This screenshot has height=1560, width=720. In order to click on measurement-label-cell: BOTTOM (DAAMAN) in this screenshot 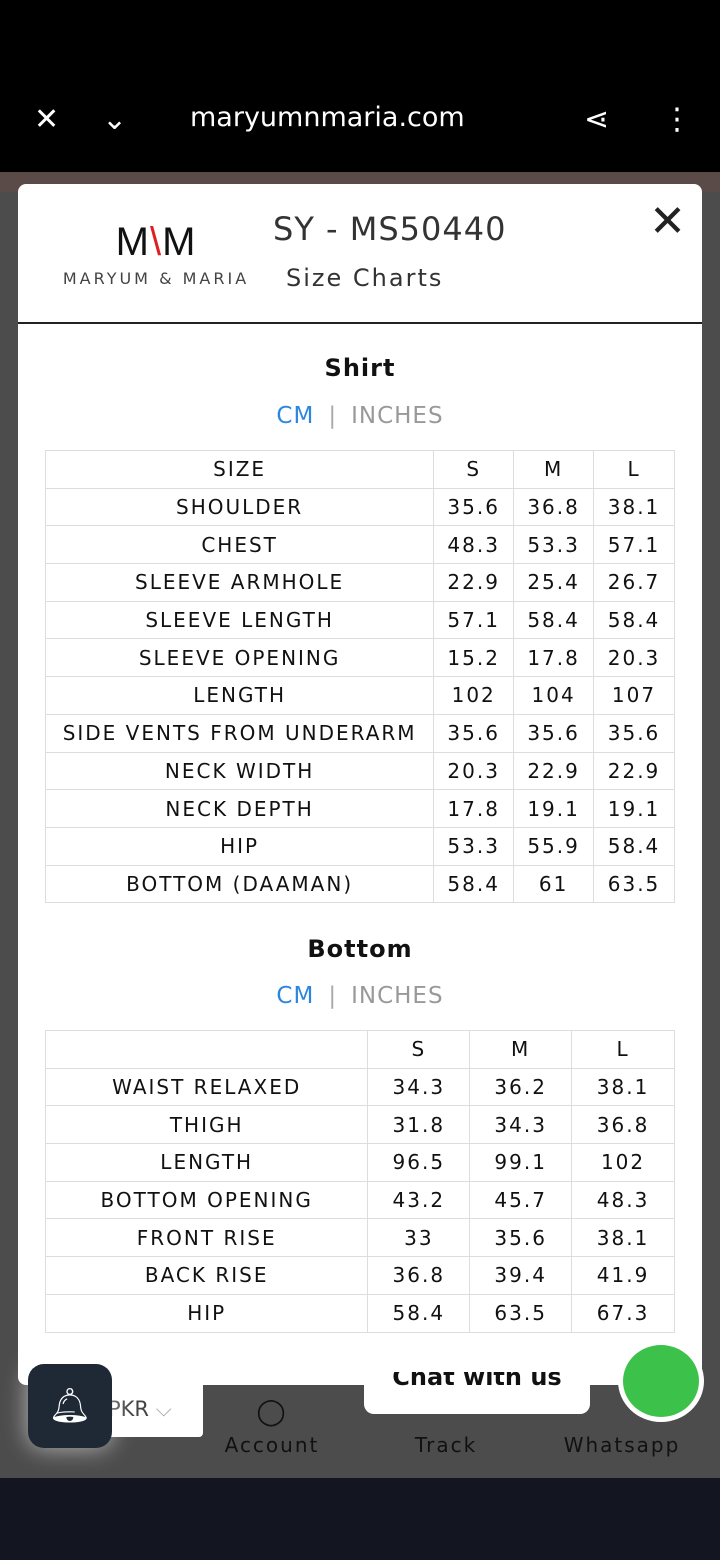, I will do `click(239, 884)`.